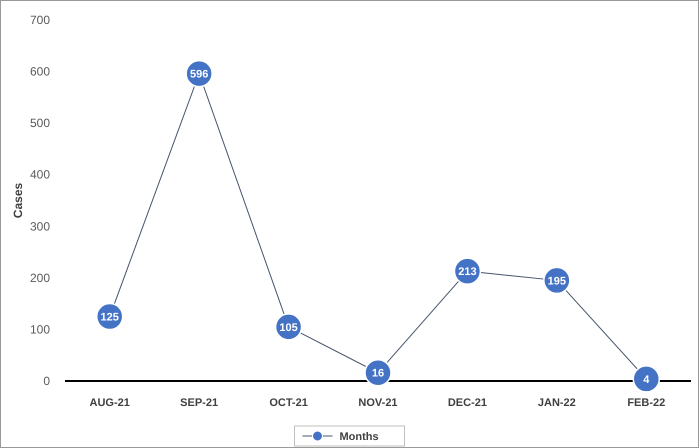  Describe the element at coordinates (18, 200) in the screenshot. I see `y-axis-title: Cases` at that location.